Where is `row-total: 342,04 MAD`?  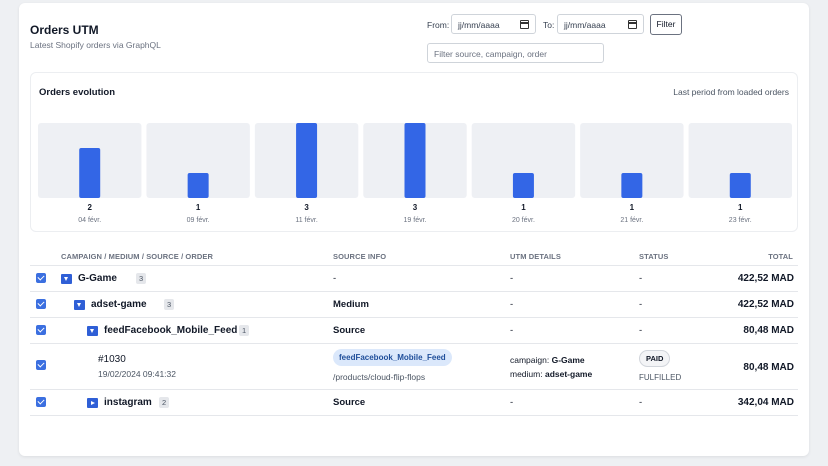 row-total: 342,04 MAD is located at coordinates (766, 402).